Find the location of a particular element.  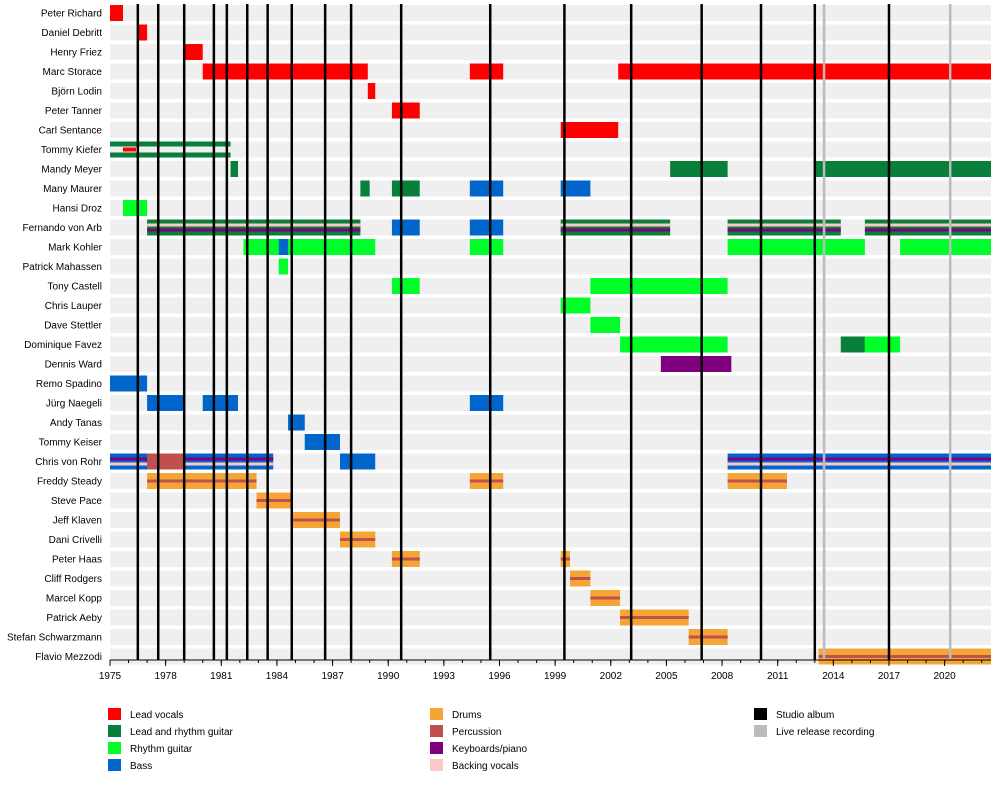

x-tick-label: 1984 is located at coordinates (277, 676).